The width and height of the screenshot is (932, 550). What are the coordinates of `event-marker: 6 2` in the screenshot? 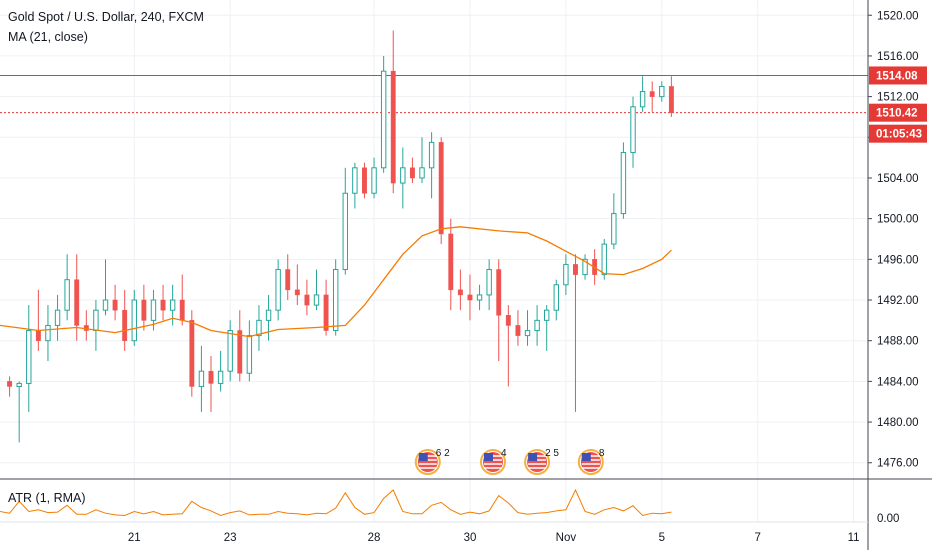 It's located at (432, 461).